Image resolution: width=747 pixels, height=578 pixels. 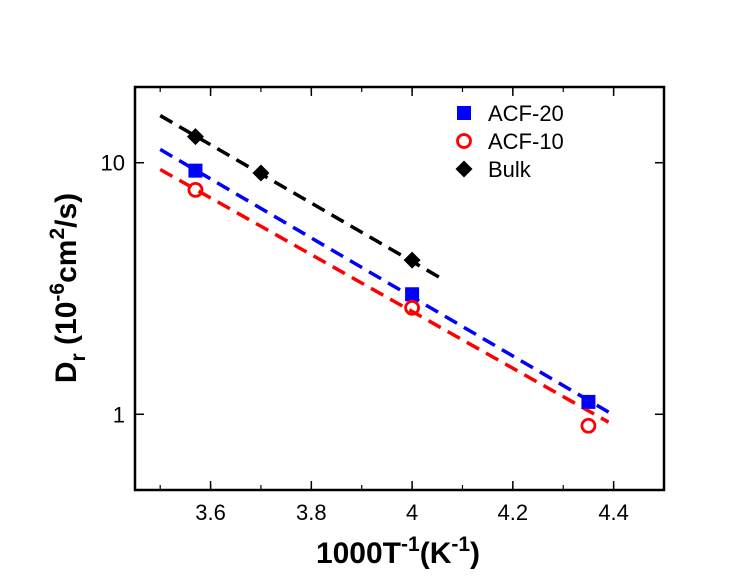 I want to click on x-tick-label: 4.4, so click(x=613, y=512).